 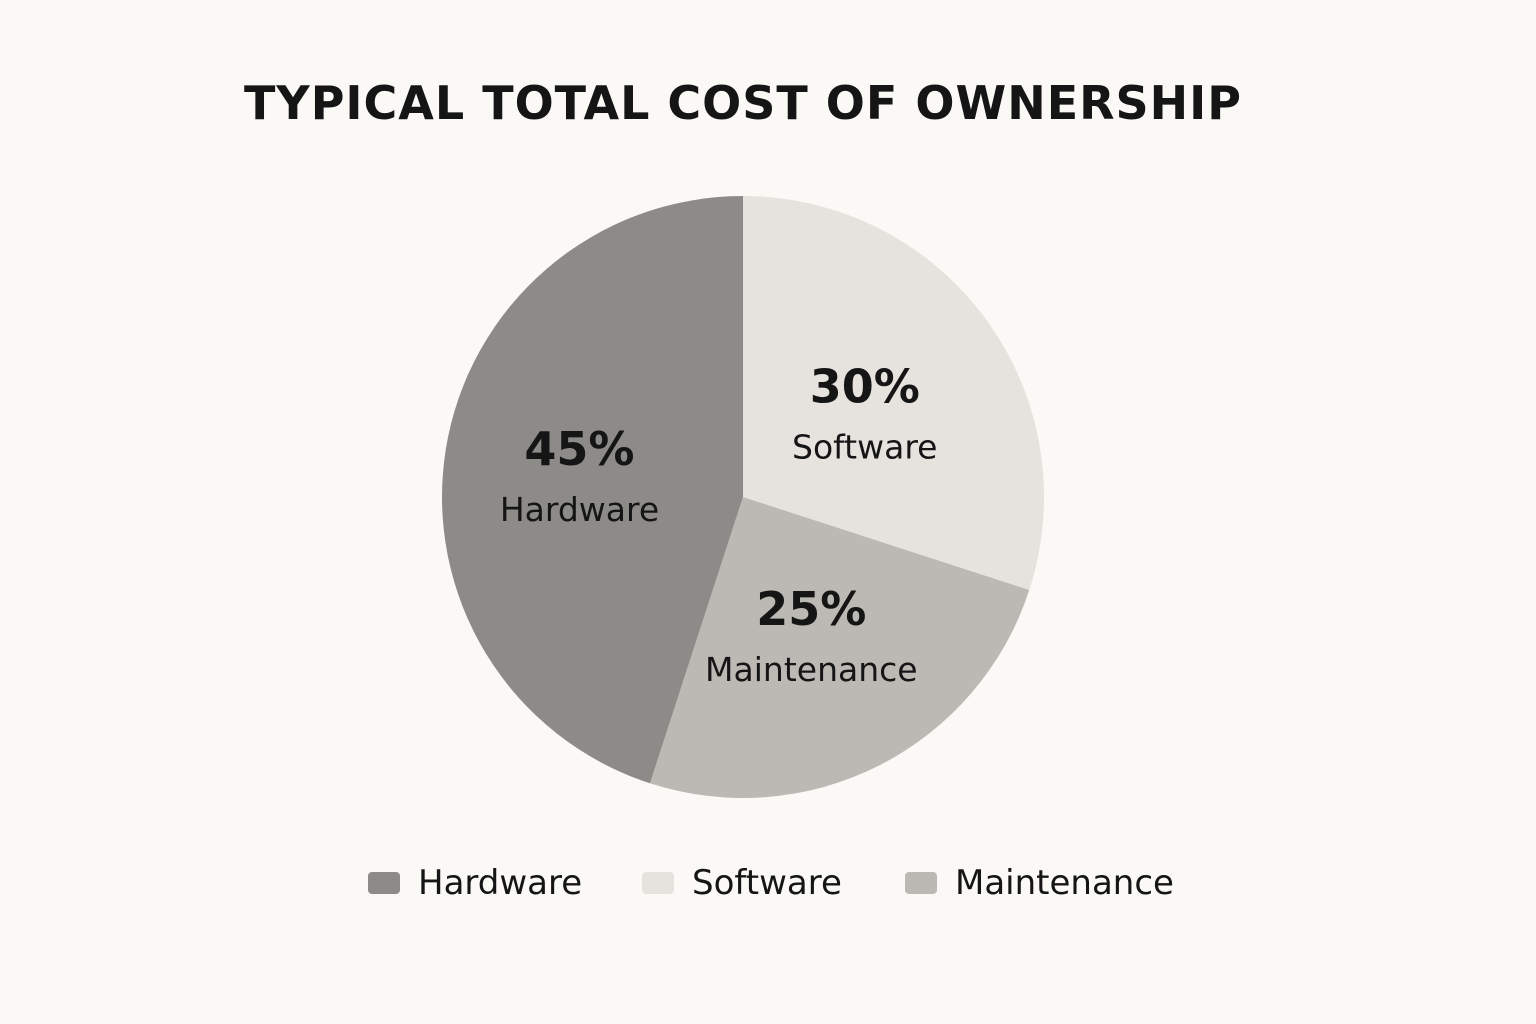 I want to click on slice-name-label-software: Software, so click(x=864, y=447).